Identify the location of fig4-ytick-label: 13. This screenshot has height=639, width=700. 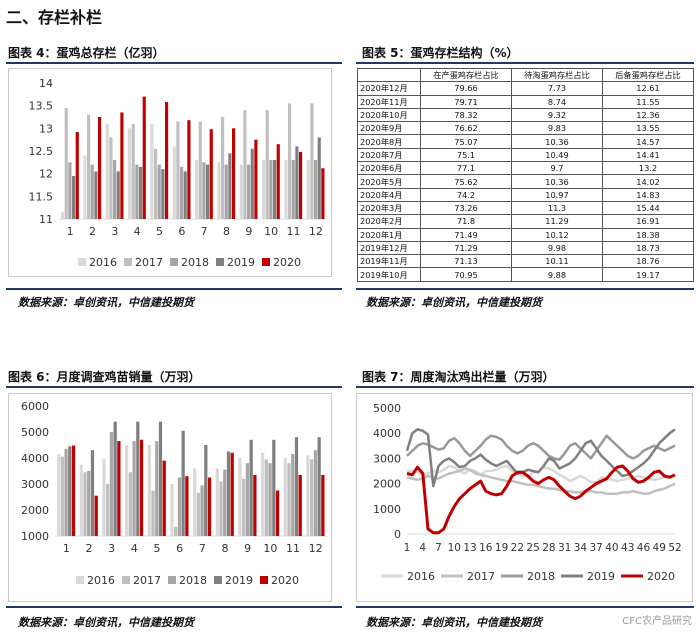
(46, 128).